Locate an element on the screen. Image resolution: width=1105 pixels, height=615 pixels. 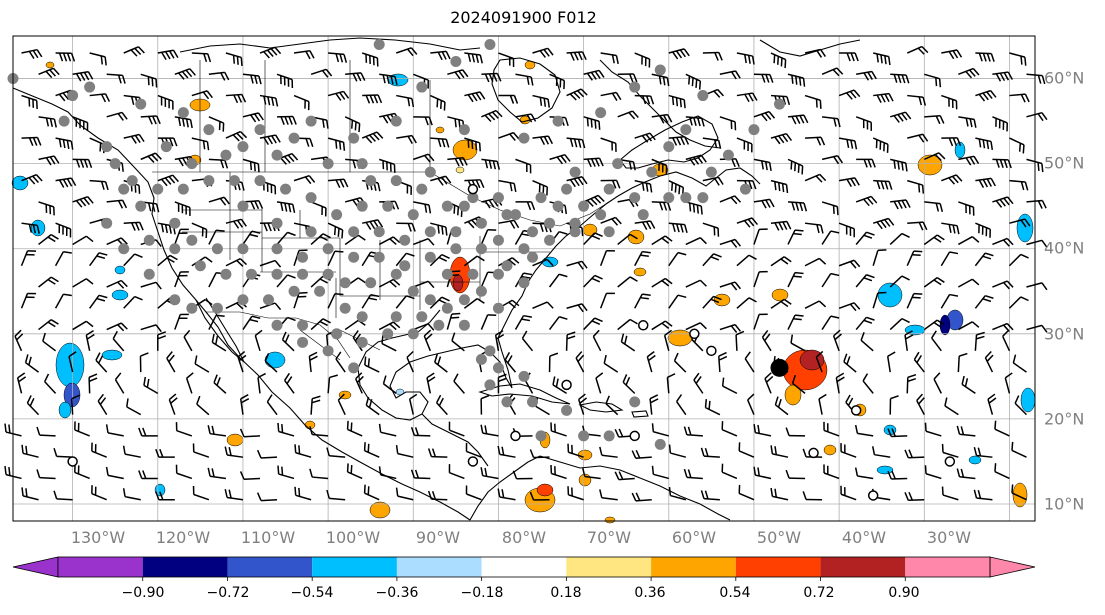
open-circle-marker is located at coordinates (473, 461).